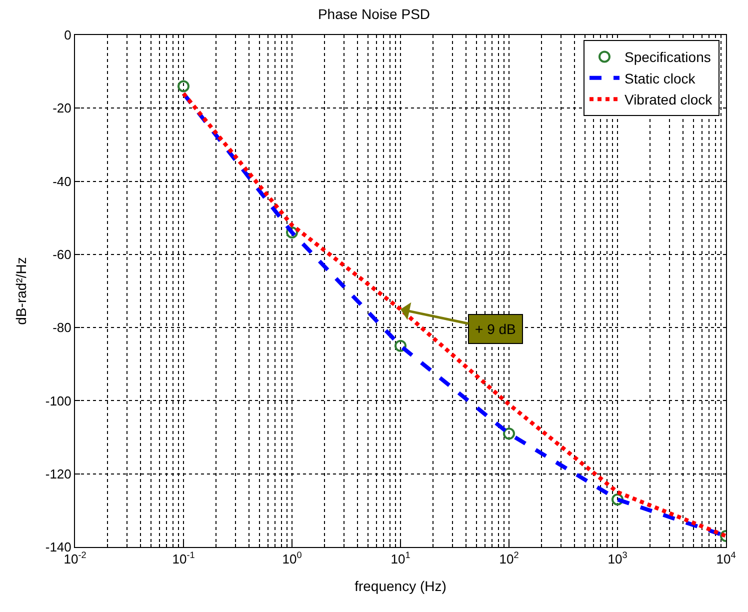  What do you see at coordinates (183, 558) in the screenshot?
I see `x-tick-label: 10$^{-1}$` at bounding box center [183, 558].